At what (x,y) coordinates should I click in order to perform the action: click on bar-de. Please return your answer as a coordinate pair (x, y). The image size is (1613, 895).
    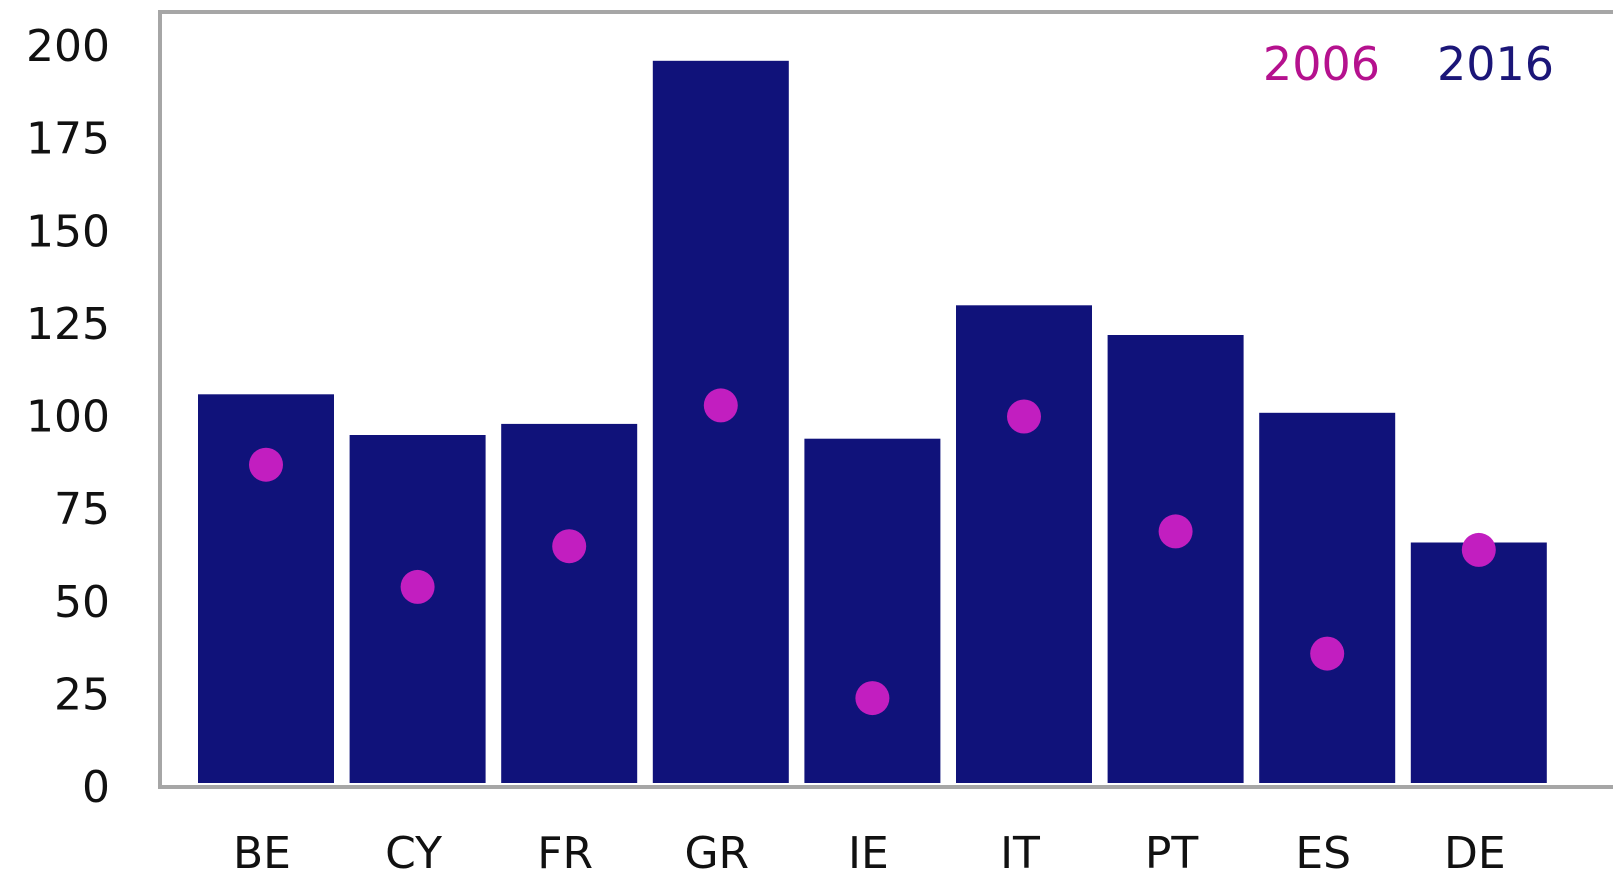
    Looking at the image, I should click on (1478, 662).